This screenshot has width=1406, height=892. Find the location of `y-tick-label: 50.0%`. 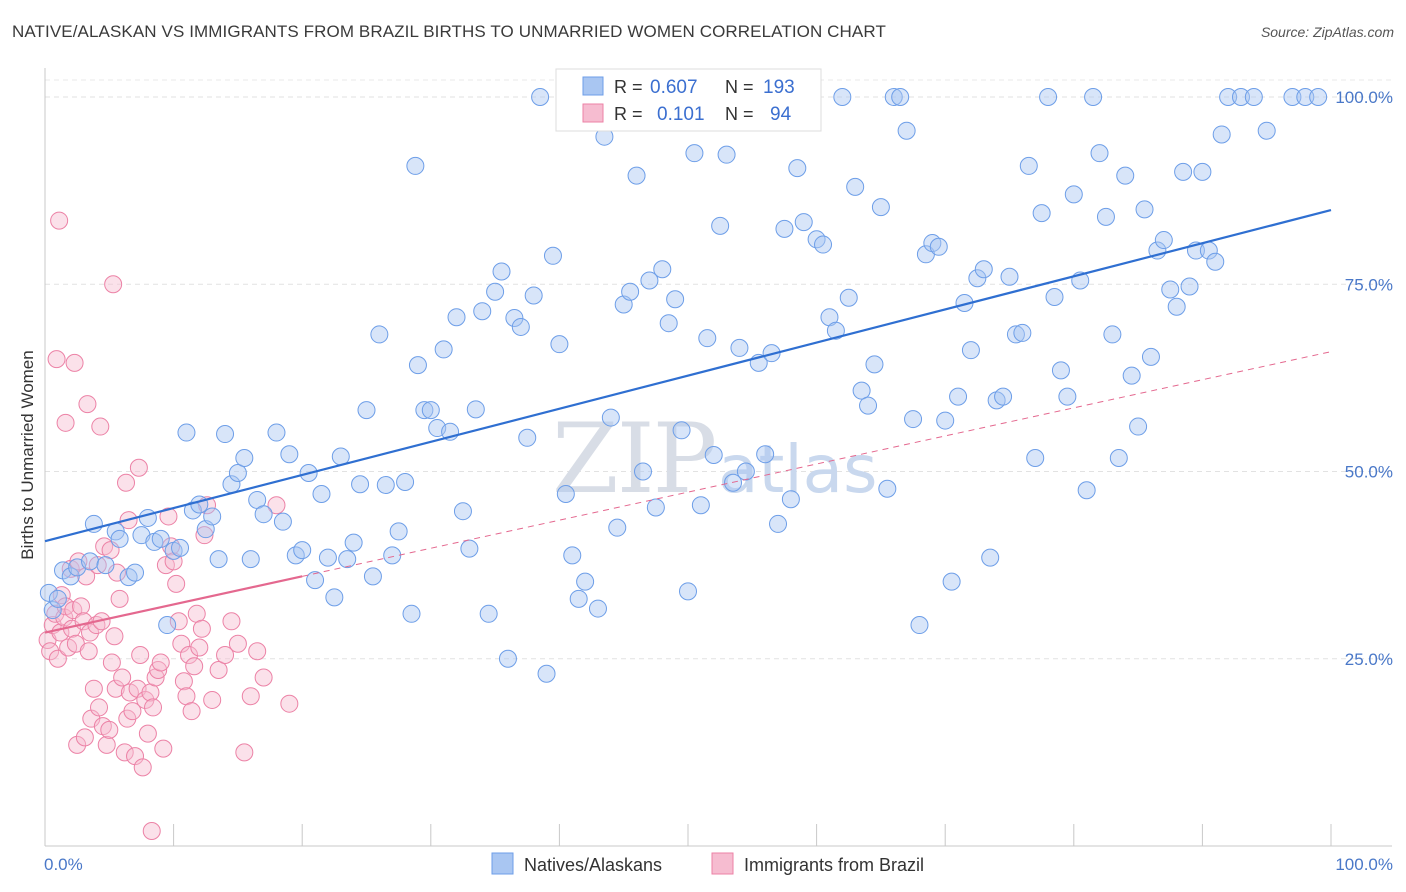

y-tick-label: 50.0% is located at coordinates (1369, 472).